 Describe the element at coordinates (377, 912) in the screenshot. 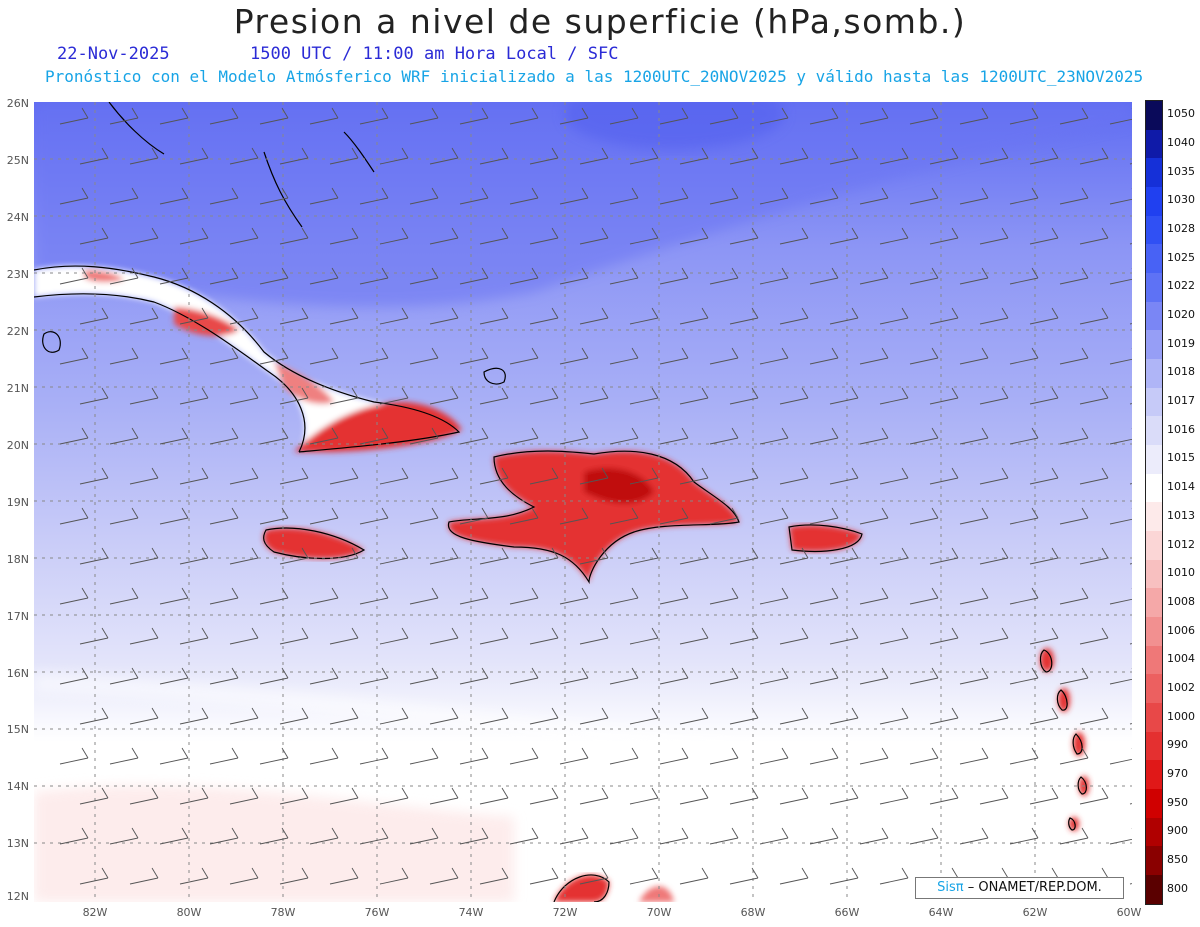

I see `lon-label: 76W` at that location.